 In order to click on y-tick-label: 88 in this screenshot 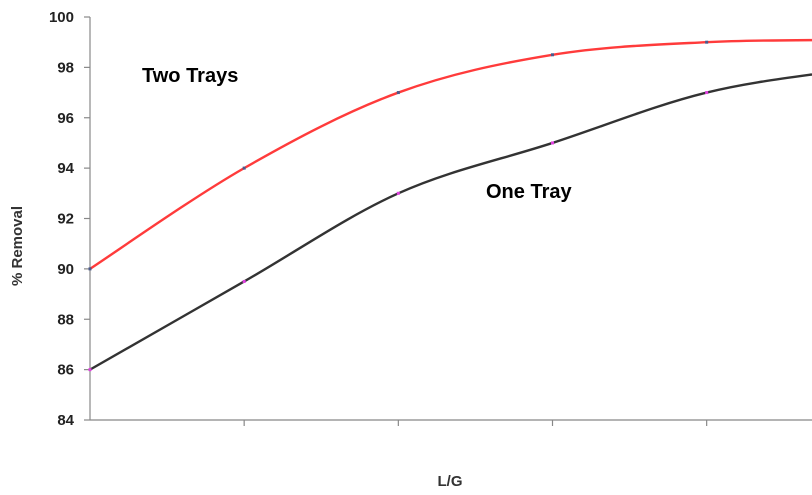, I will do `click(65, 319)`.